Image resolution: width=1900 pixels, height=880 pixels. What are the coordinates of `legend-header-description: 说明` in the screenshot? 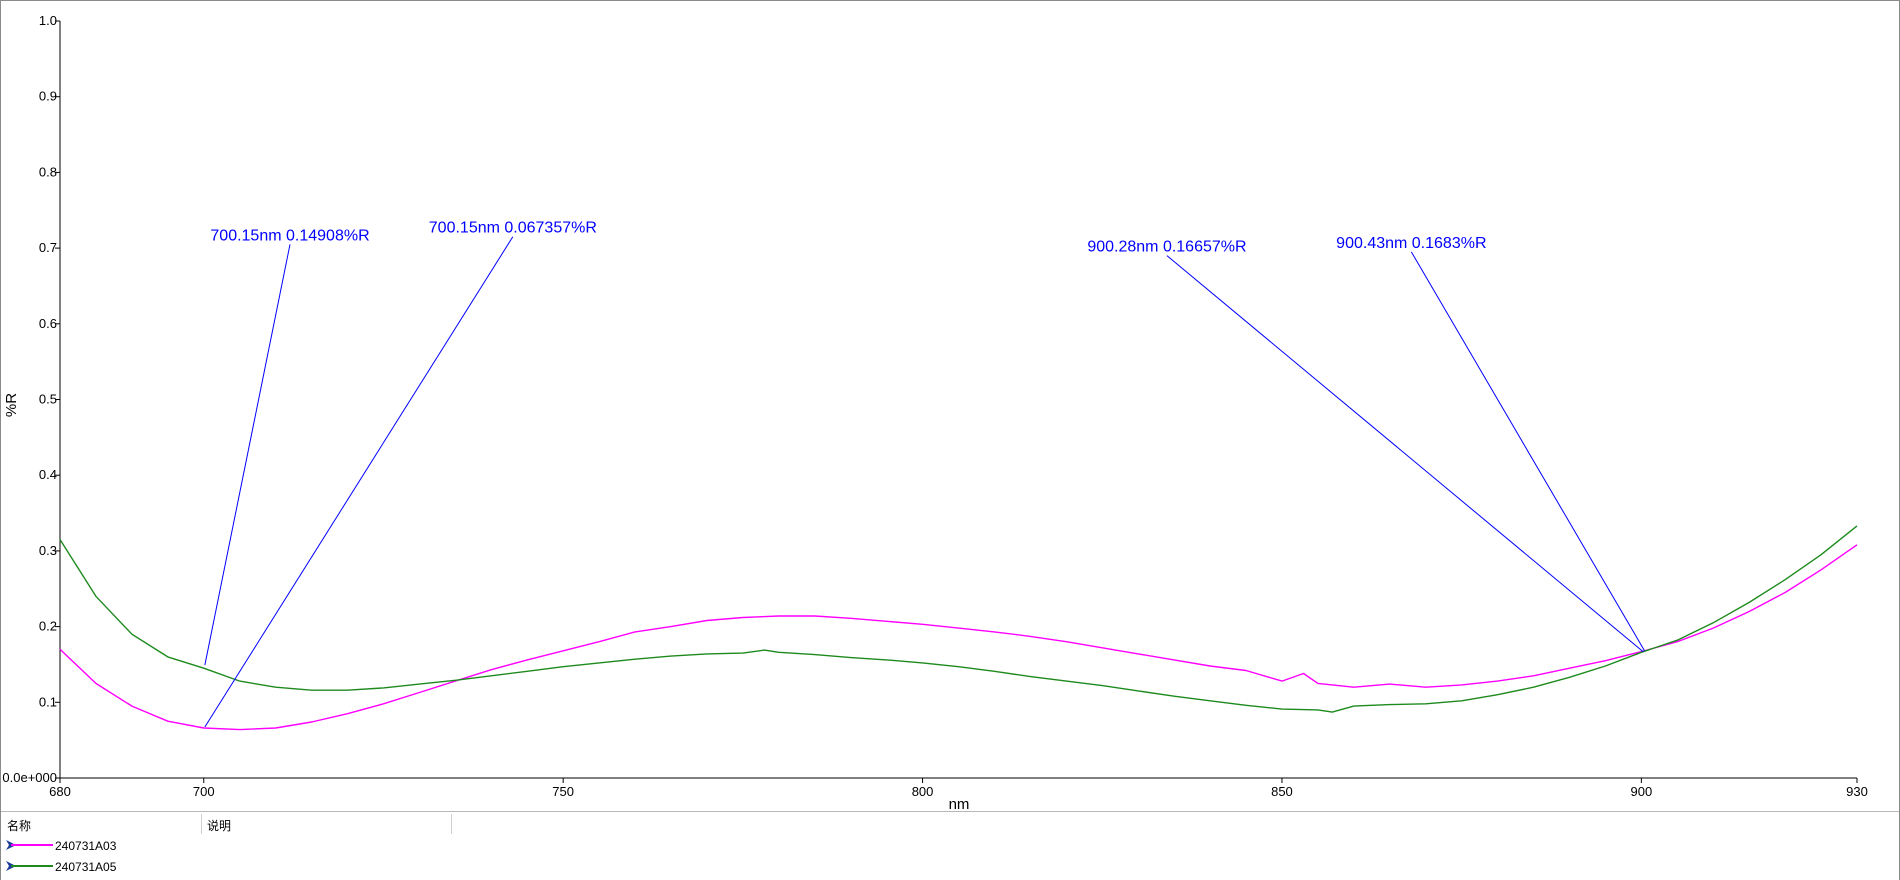 It's located at (219, 826).